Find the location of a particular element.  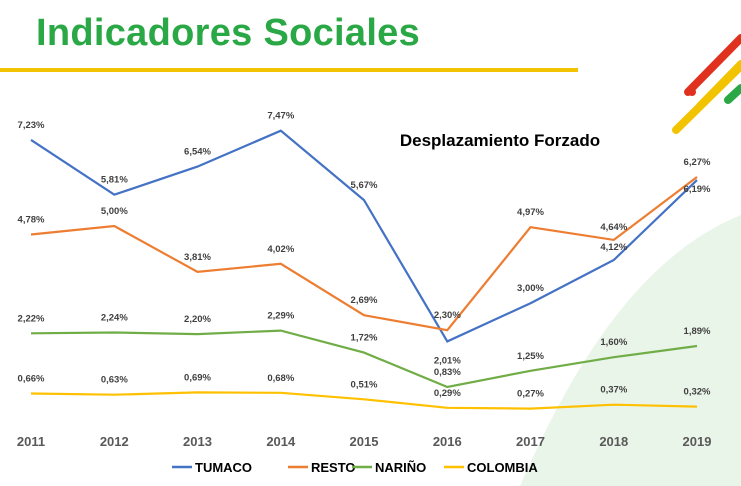

page-title: Indicadores Sociales is located at coordinates (228, 33).